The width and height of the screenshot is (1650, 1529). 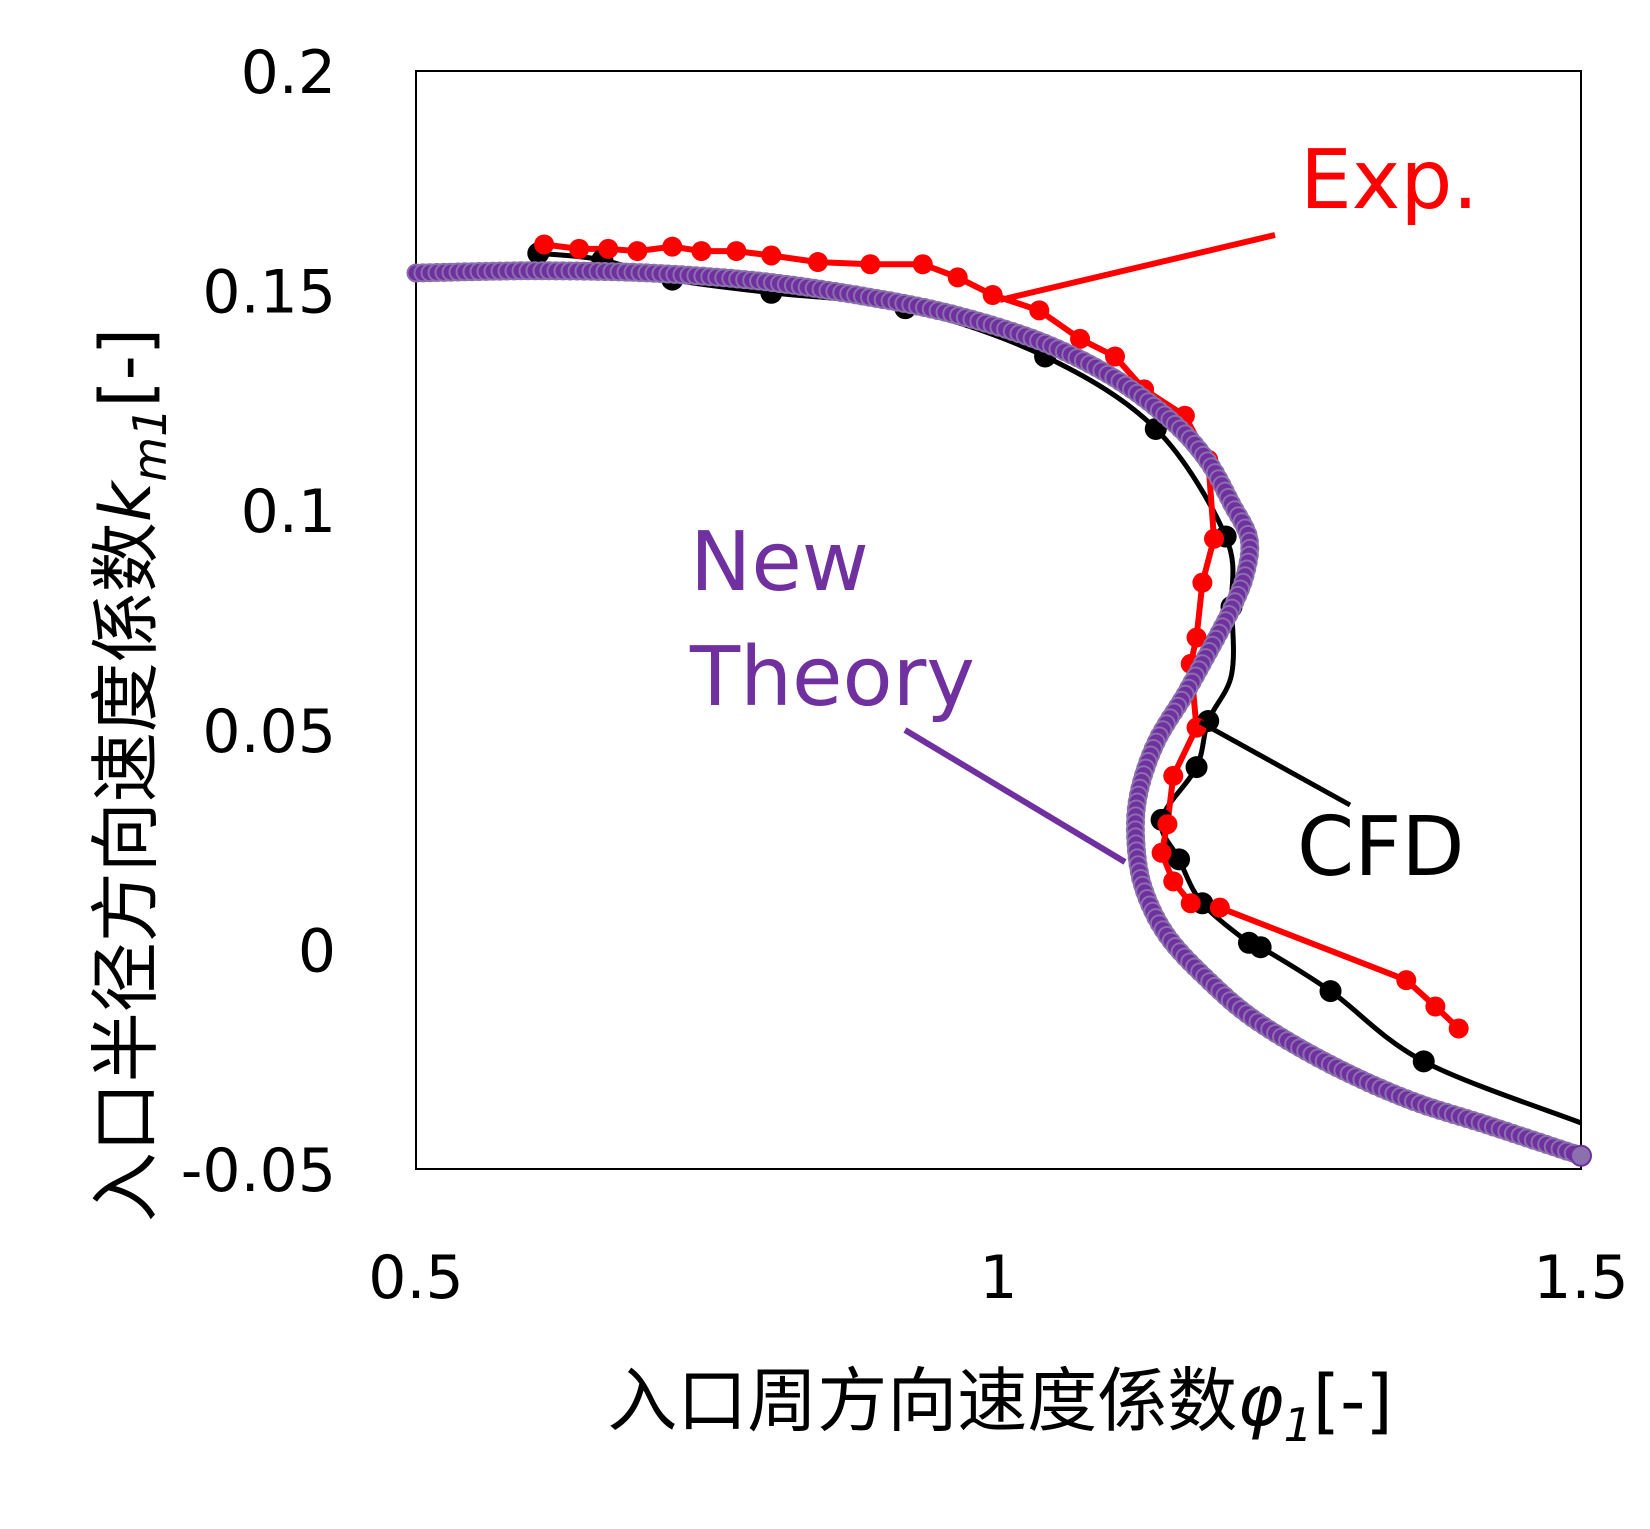 I want to click on y-axis-title: 入口半径方向速度係数km1[-], so click(x=131, y=775).